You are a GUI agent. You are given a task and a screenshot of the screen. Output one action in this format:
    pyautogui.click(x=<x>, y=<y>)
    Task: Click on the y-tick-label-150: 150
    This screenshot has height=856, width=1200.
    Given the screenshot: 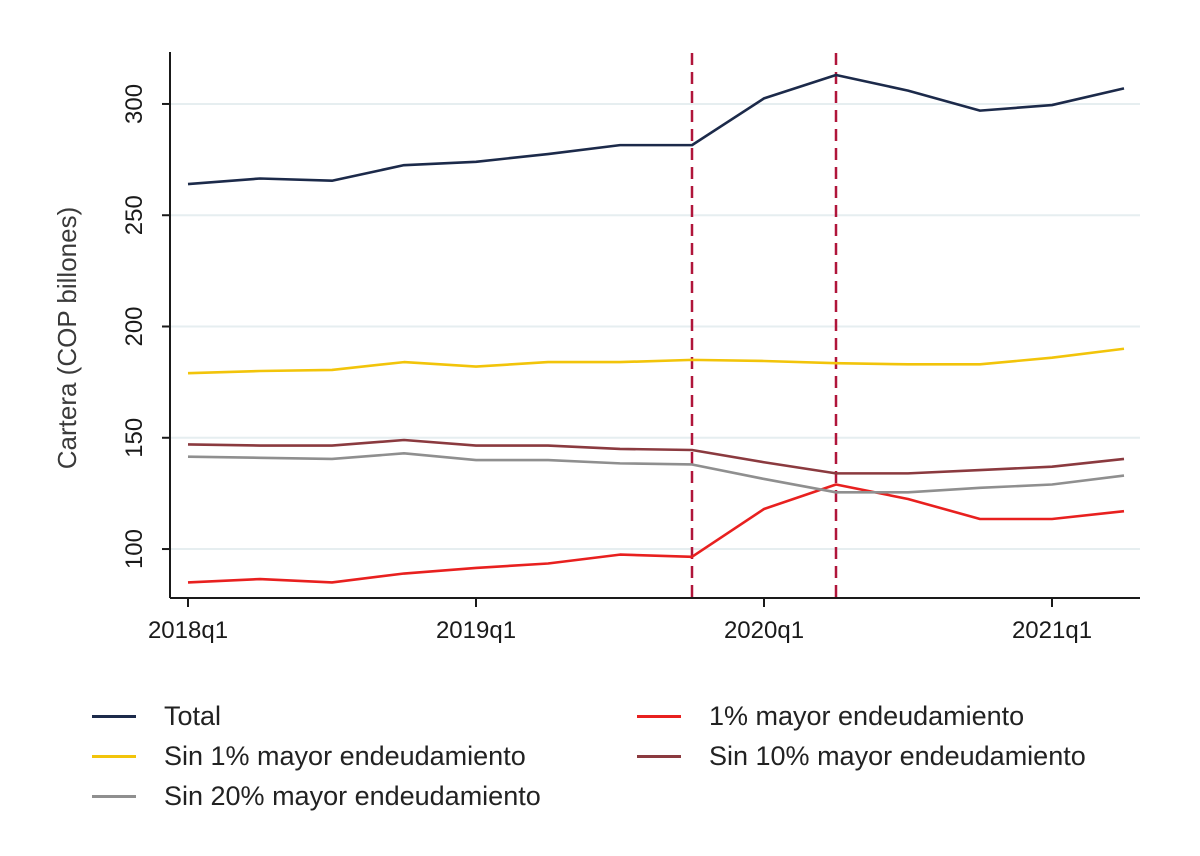 What is the action you would take?
    pyautogui.click(x=134, y=438)
    